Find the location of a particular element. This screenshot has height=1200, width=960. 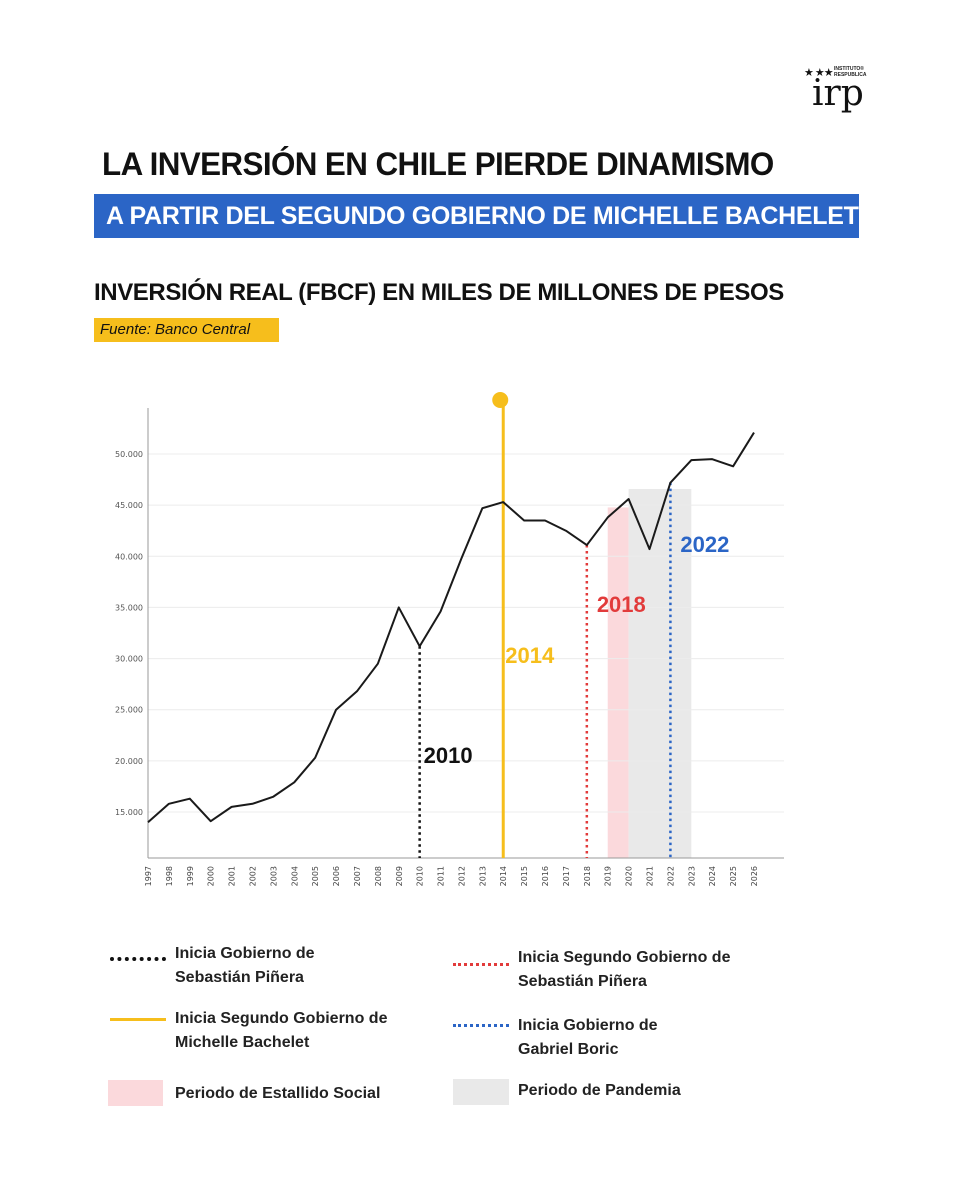

x-tick-label-22: 2019 is located at coordinates (608, 876).